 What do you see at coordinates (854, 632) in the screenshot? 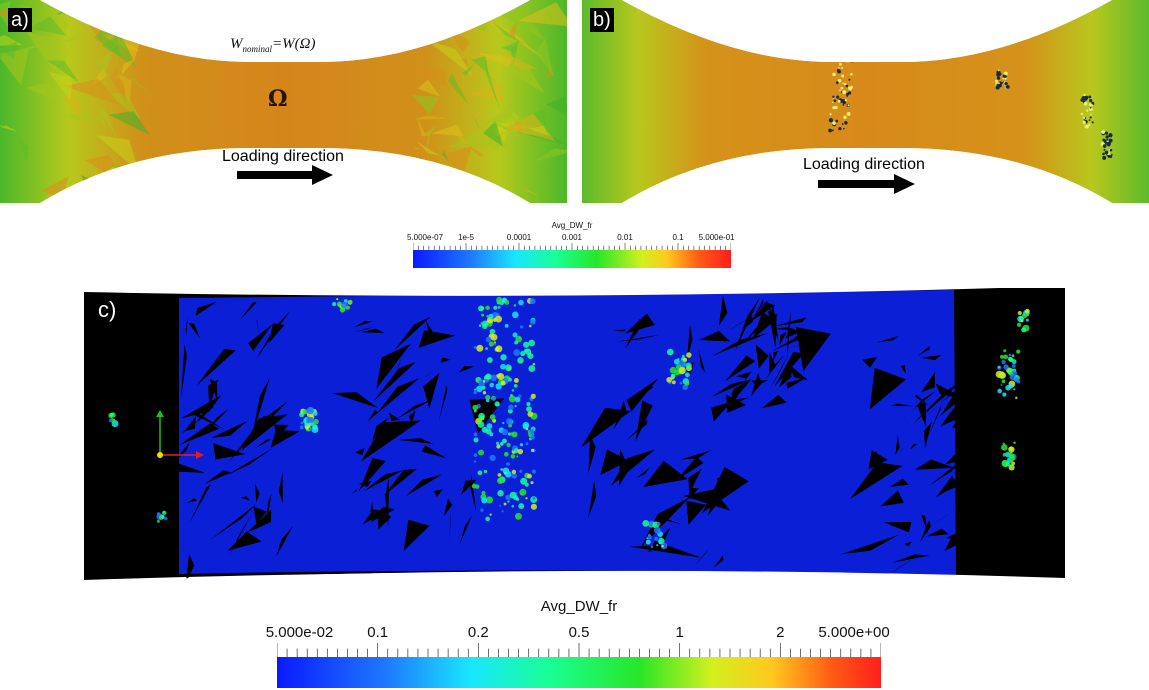
I see `colorbar-tick-label: 5.000e+00` at bounding box center [854, 632].